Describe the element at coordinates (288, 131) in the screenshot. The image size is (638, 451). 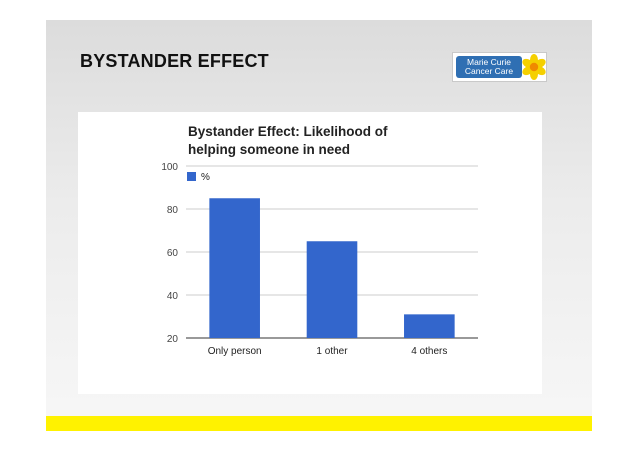
I see `chart-title-line1: Bystander Effect: Likelihood of` at that location.